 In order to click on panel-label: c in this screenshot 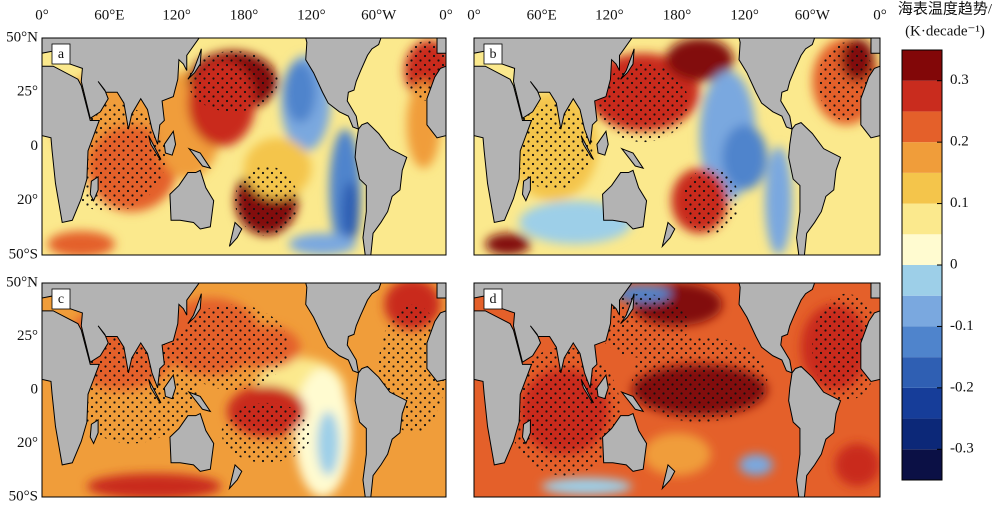, I will do `click(61, 299)`.